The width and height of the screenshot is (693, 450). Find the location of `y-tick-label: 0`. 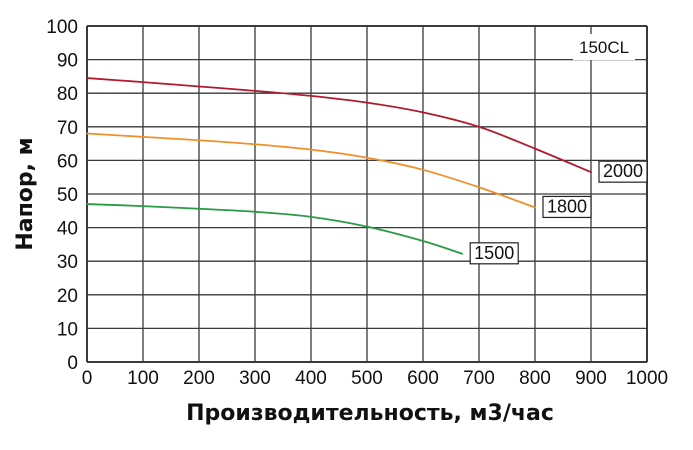

y-tick-label: 0 is located at coordinates (72, 363).